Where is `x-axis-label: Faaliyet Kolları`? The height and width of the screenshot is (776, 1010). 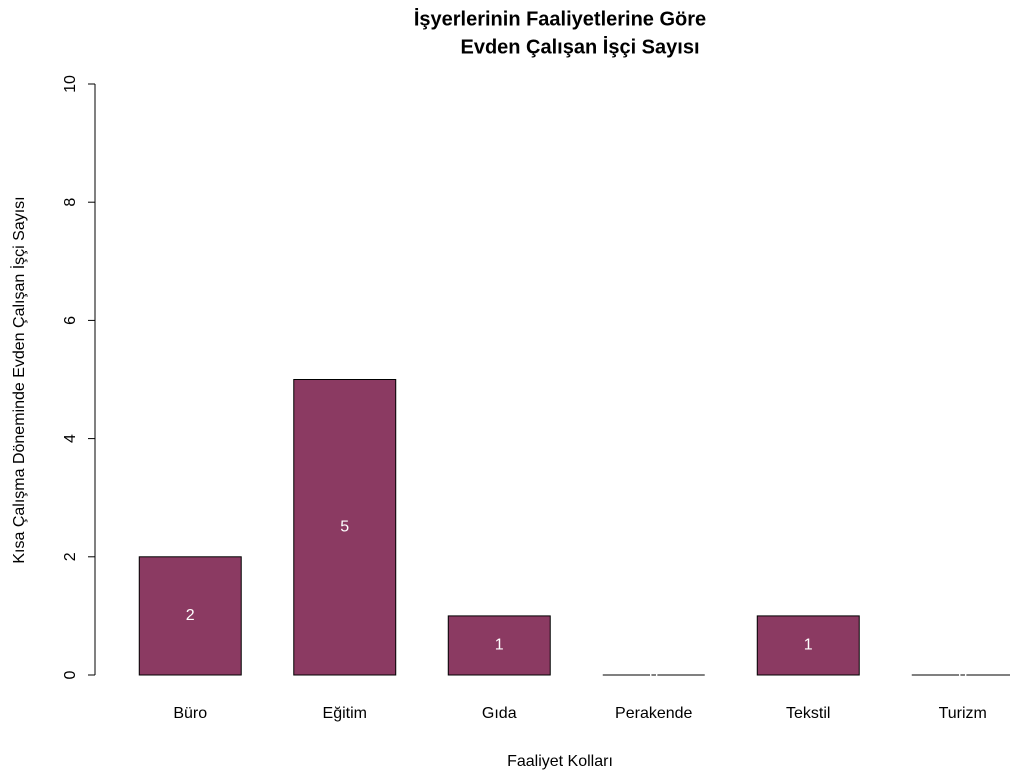
x-axis-label: Faaliyet Kolları is located at coordinates (560, 761).